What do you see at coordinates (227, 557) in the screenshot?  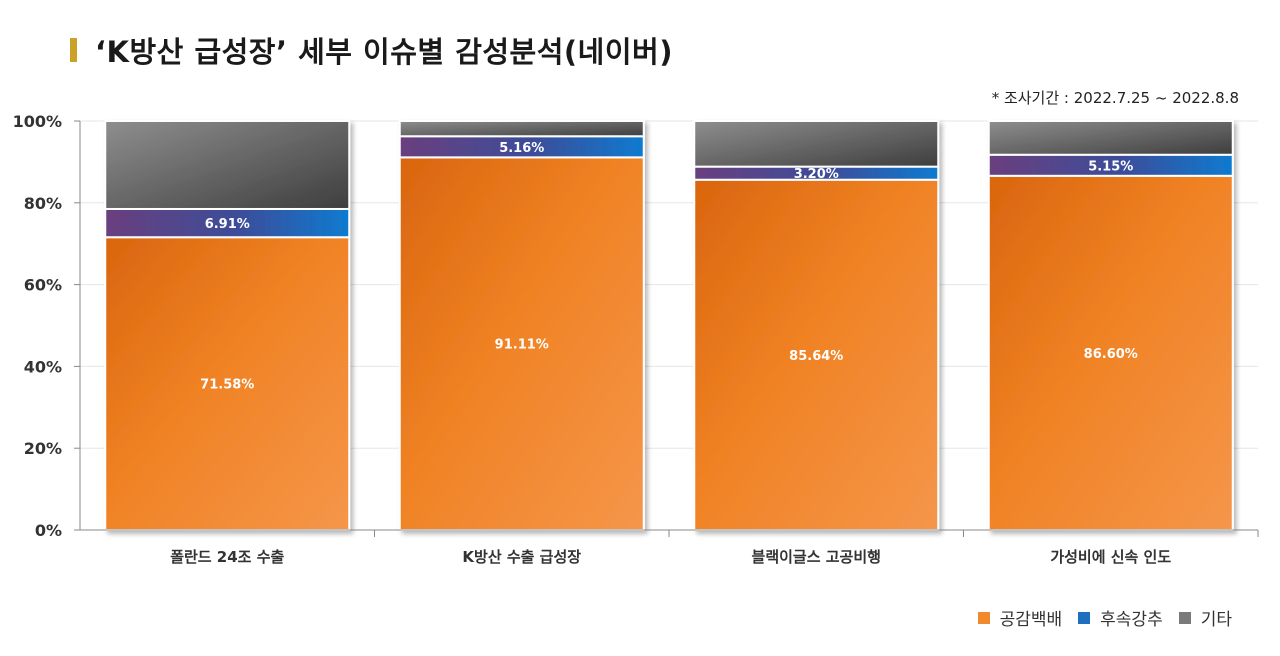 I see `x-tick-label: 폴란드 24조 수출` at bounding box center [227, 557].